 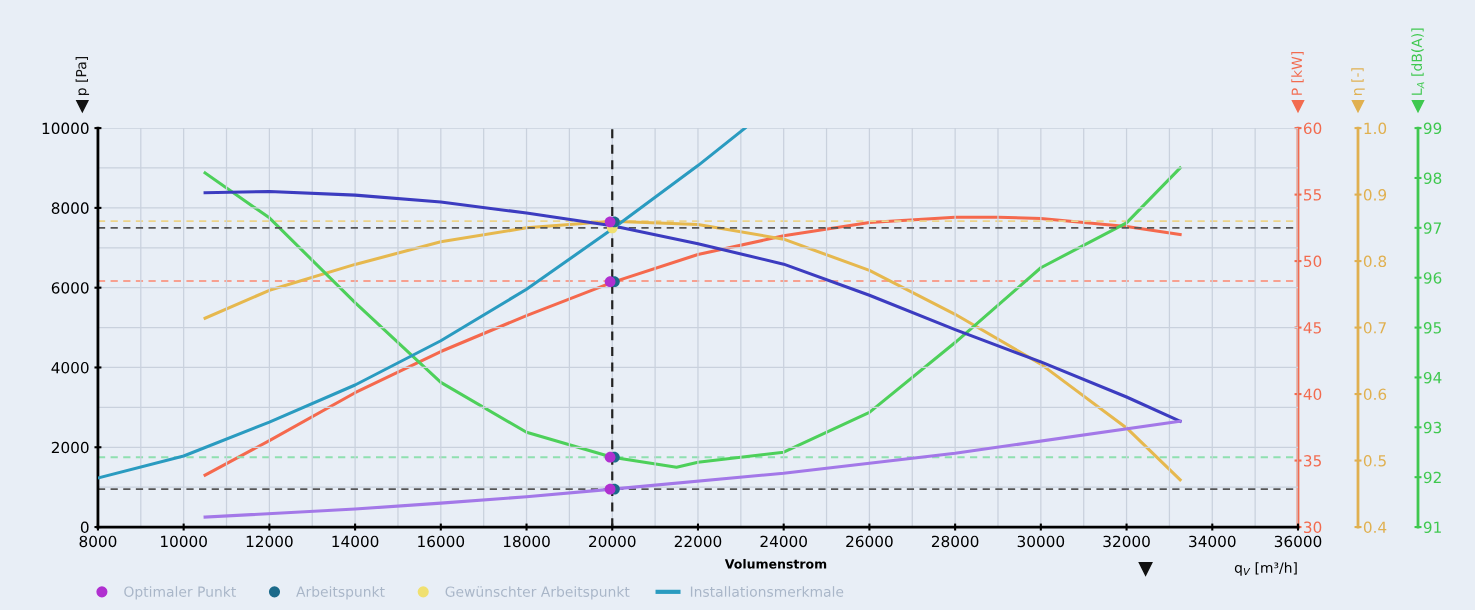 I want to click on y3-tick-label: 0.8, so click(x=1375, y=261).